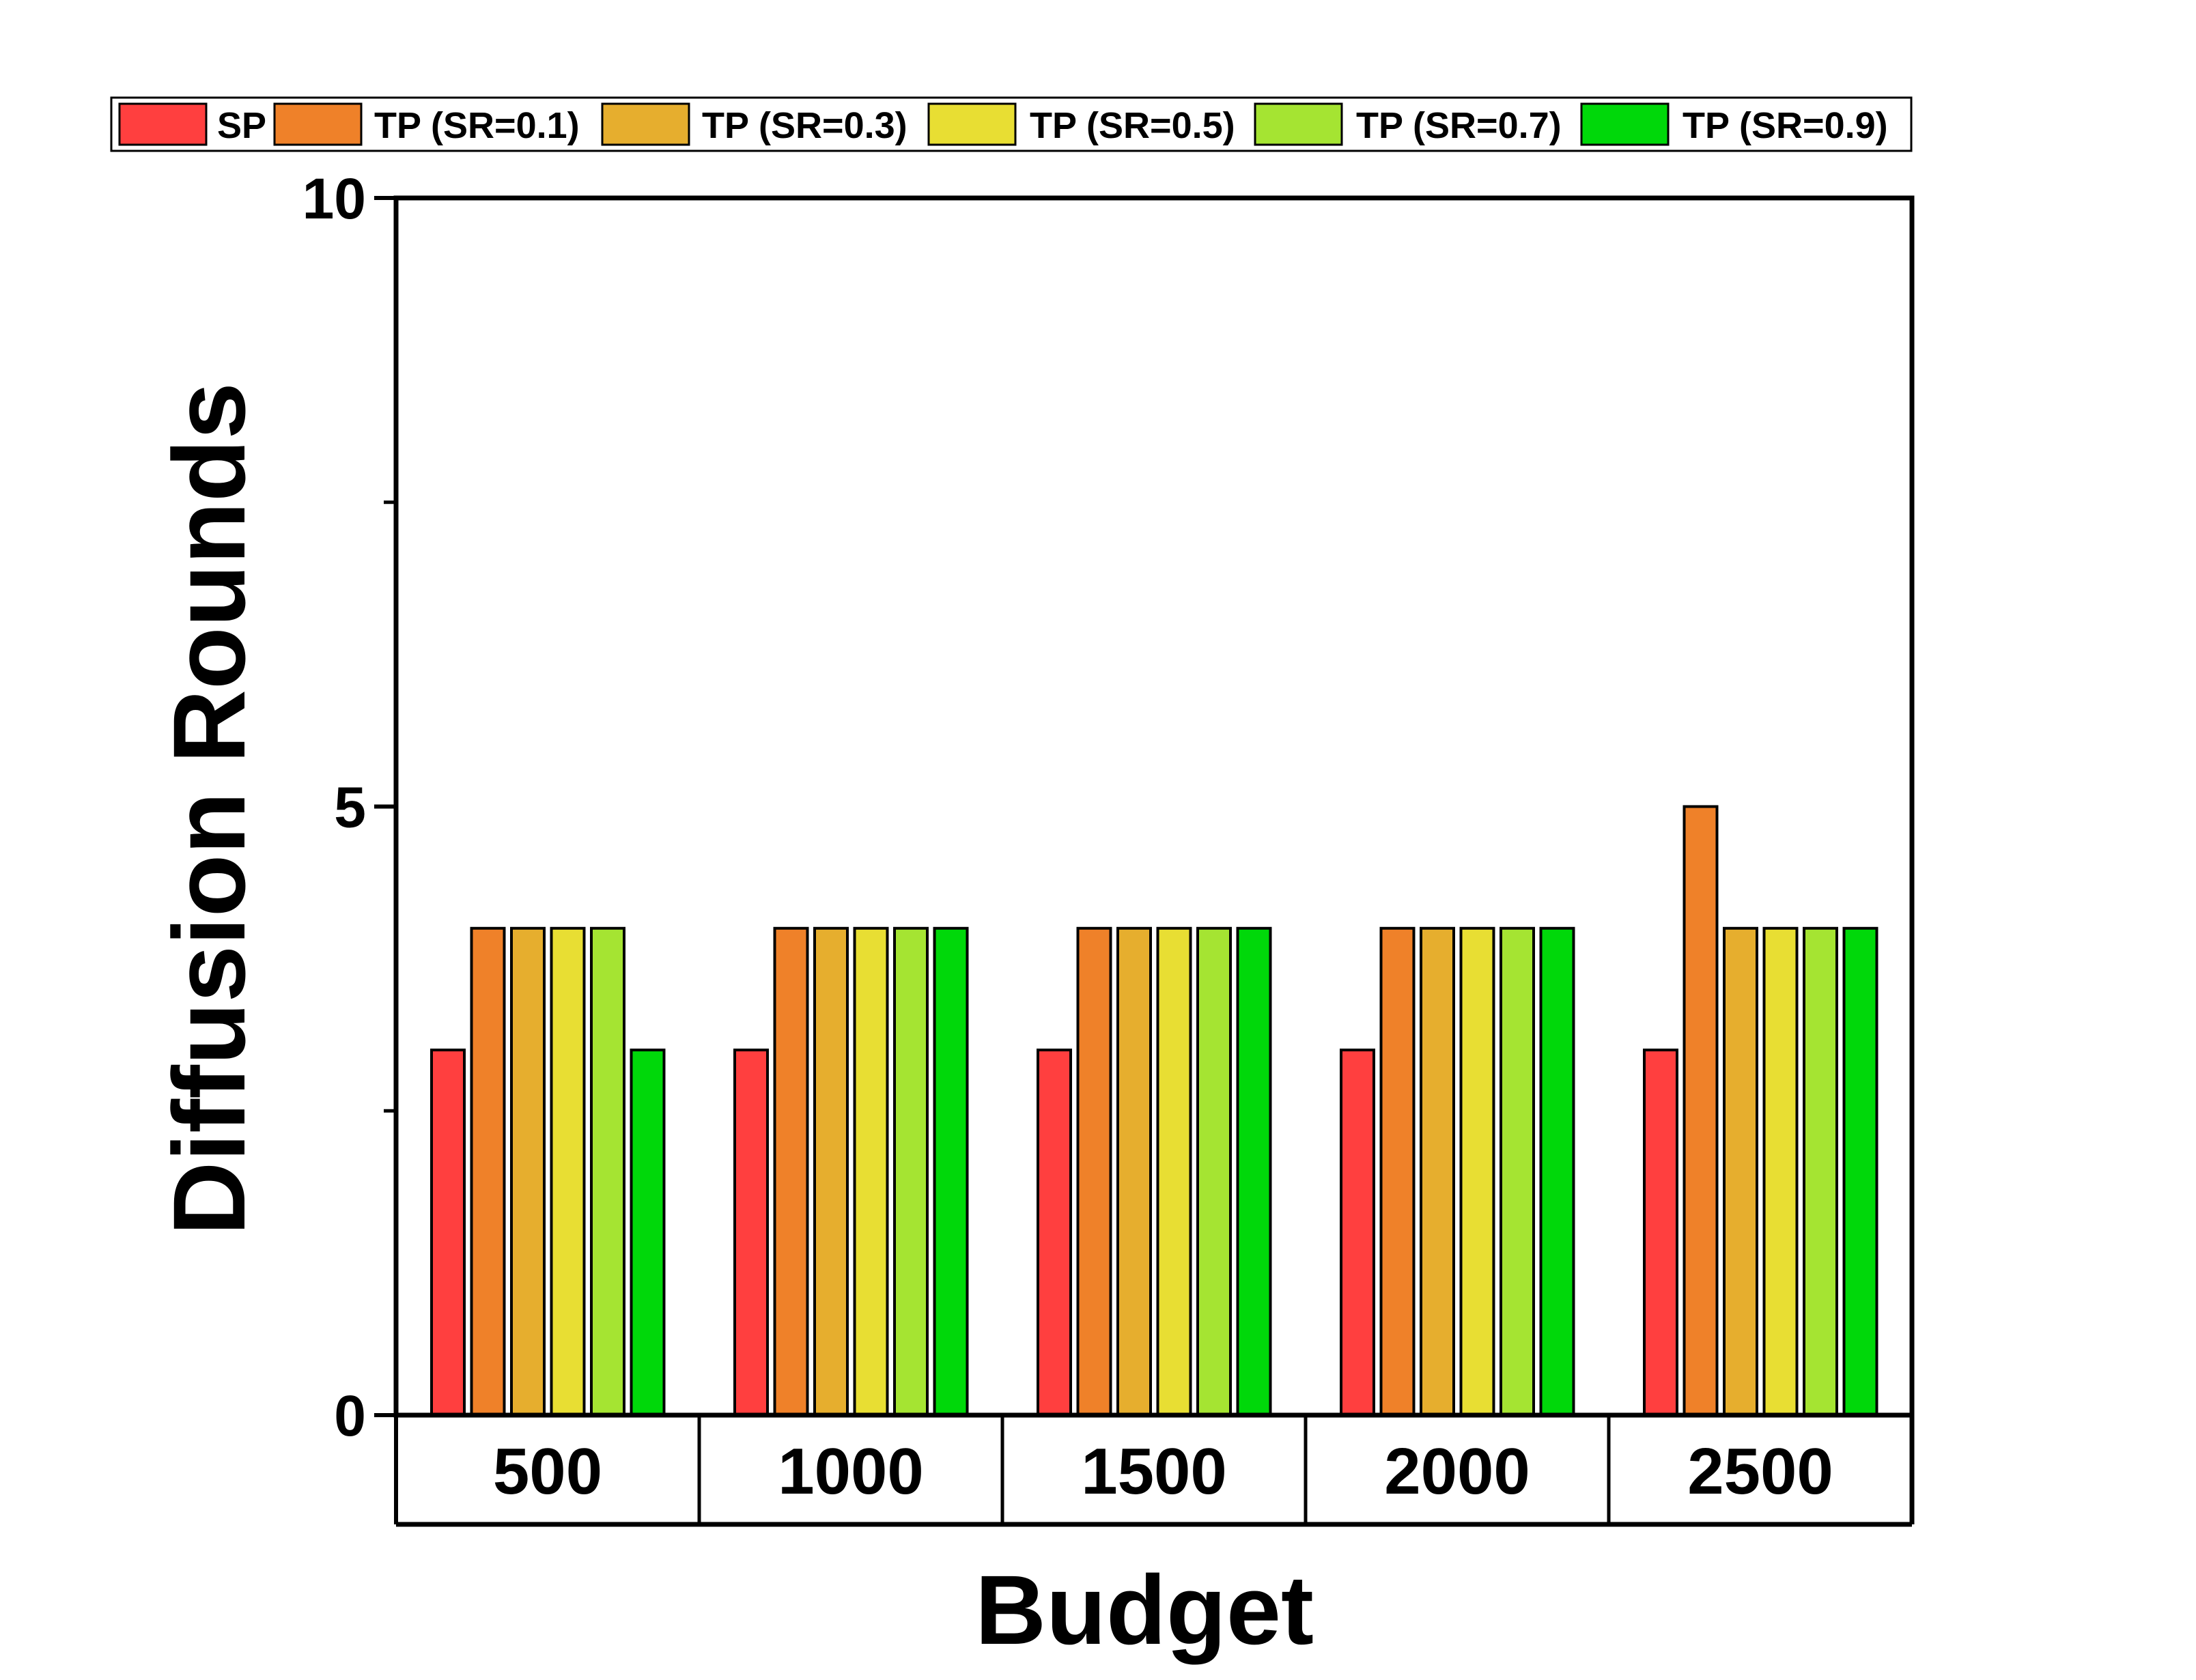 The height and width of the screenshot is (1680, 2196). What do you see at coordinates (242, 125) in the screenshot?
I see `legend-label: SP` at bounding box center [242, 125].